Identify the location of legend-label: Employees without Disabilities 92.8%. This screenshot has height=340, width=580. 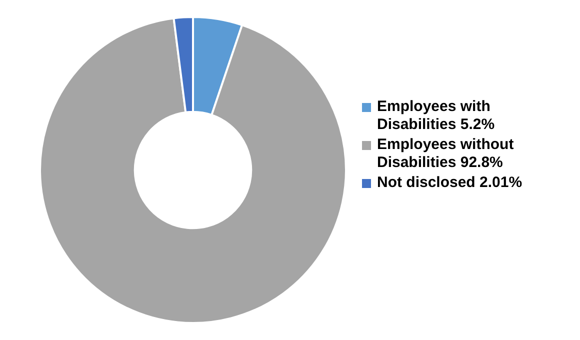
(446, 154).